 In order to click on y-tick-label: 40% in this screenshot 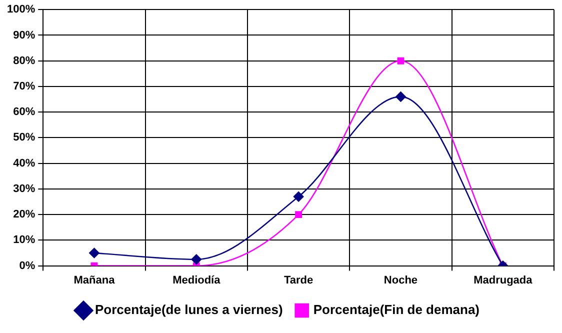, I will do `click(24, 163)`.